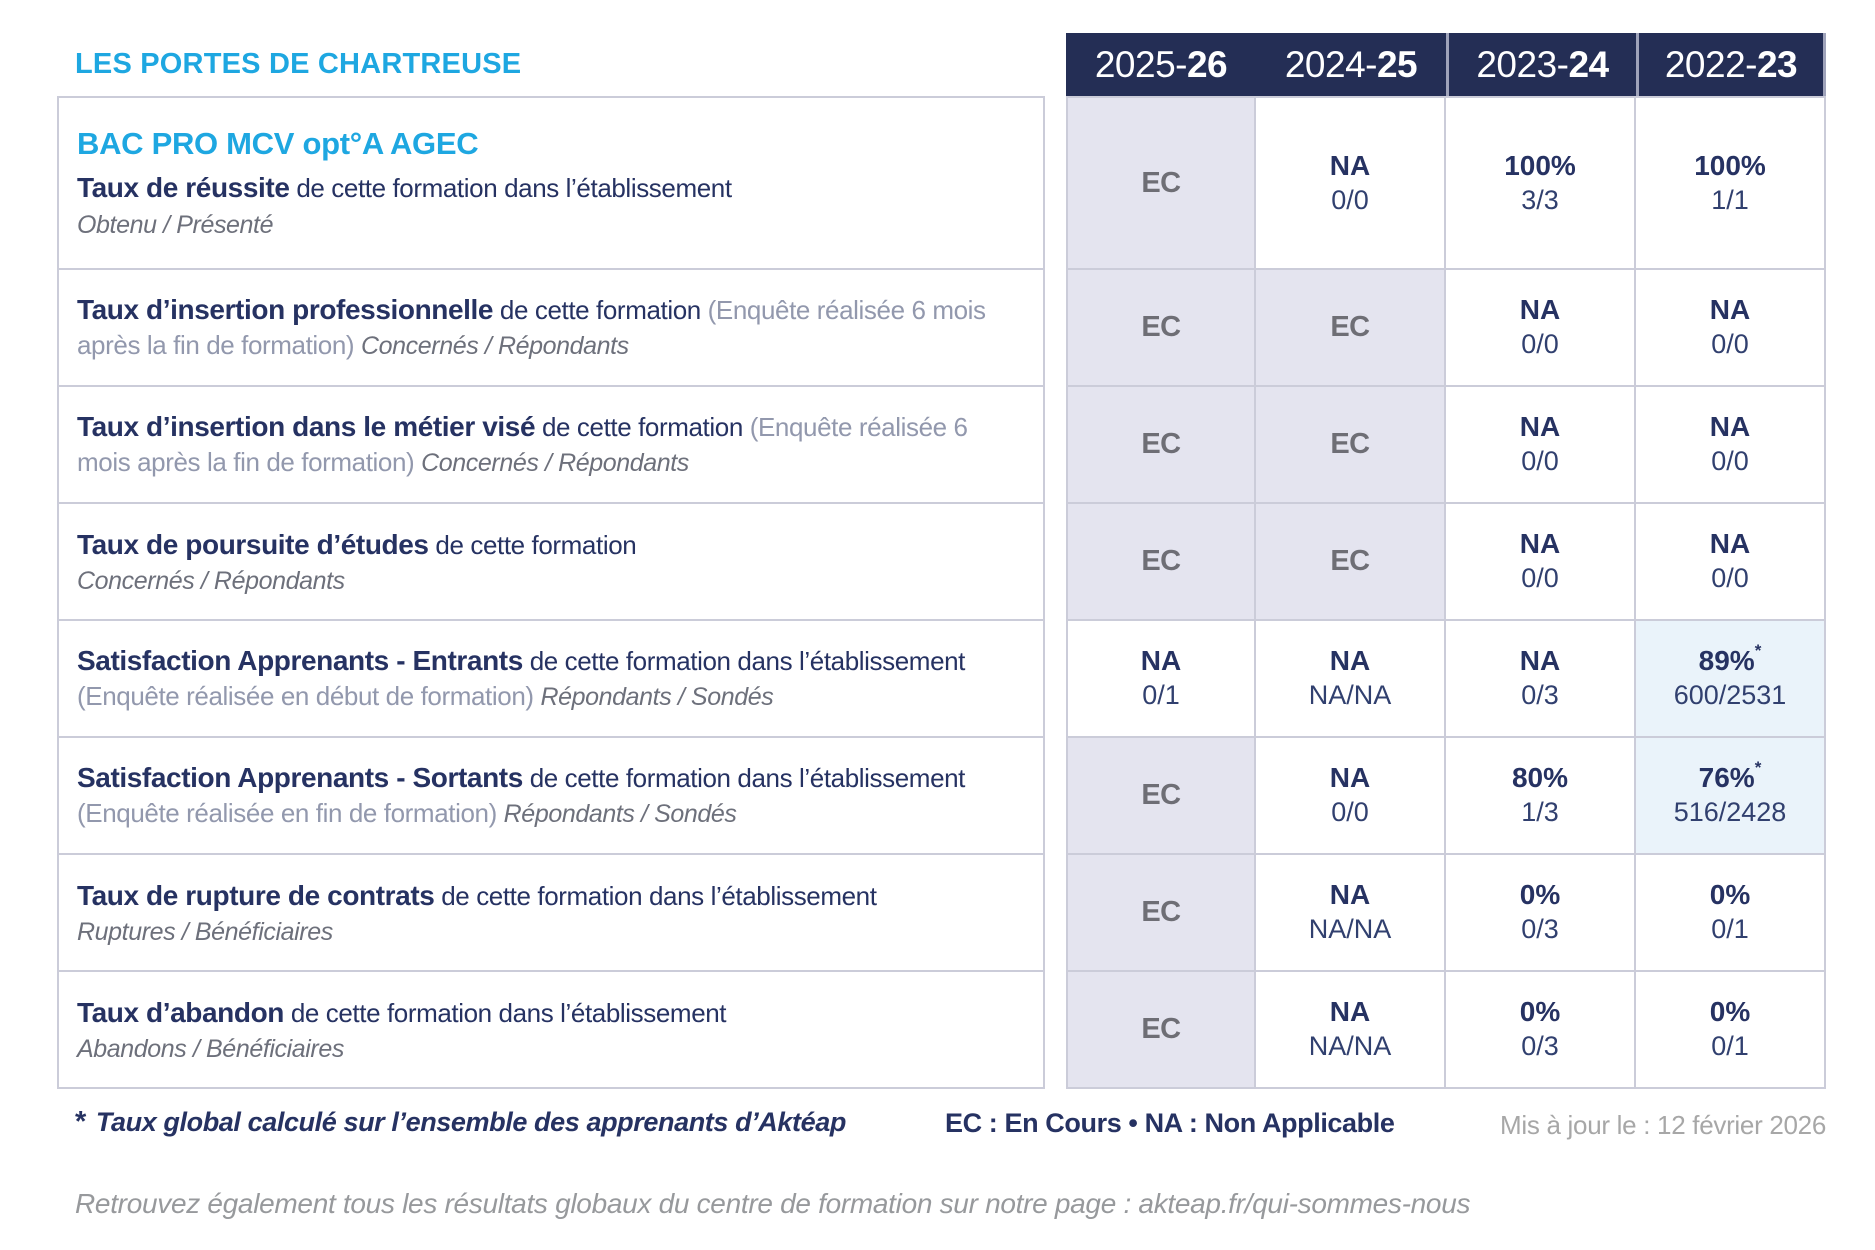 The height and width of the screenshot is (1250, 1875). Describe the element at coordinates (1711, 64) in the screenshot. I see `year-prefix: 2022-` at that location.